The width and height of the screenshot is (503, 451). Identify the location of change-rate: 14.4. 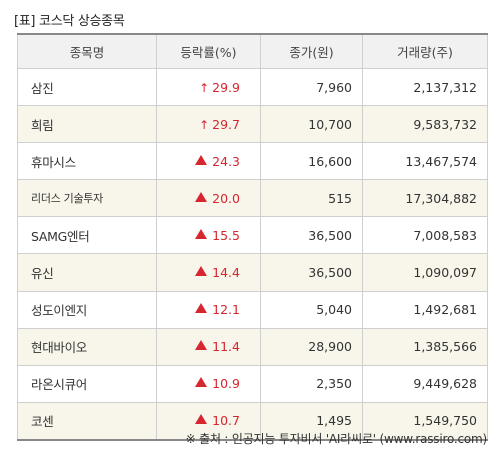
(226, 273).